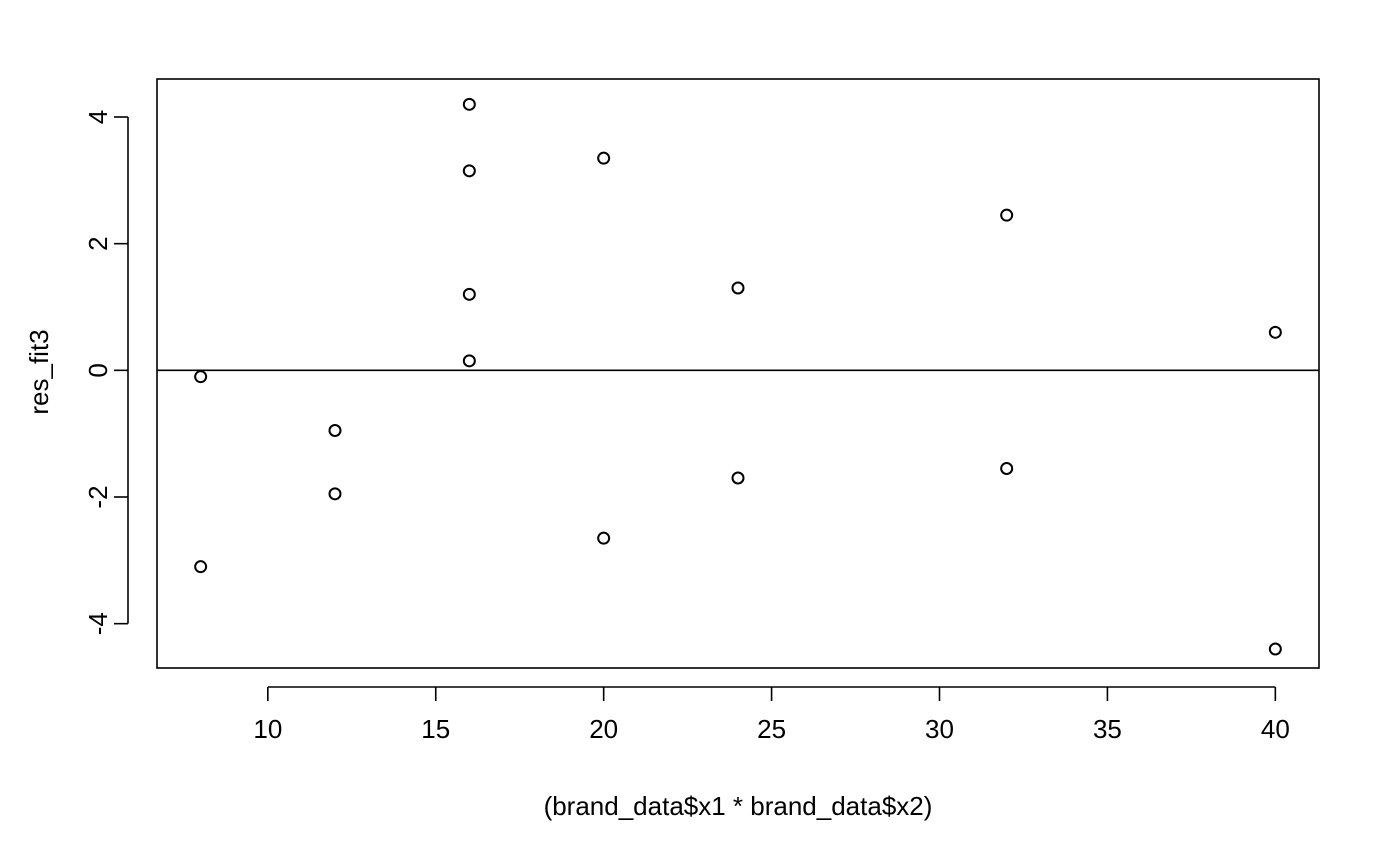 This screenshot has width=1400, height=865. What do you see at coordinates (98, 243) in the screenshot?
I see `y-tick-label: 2` at bounding box center [98, 243].